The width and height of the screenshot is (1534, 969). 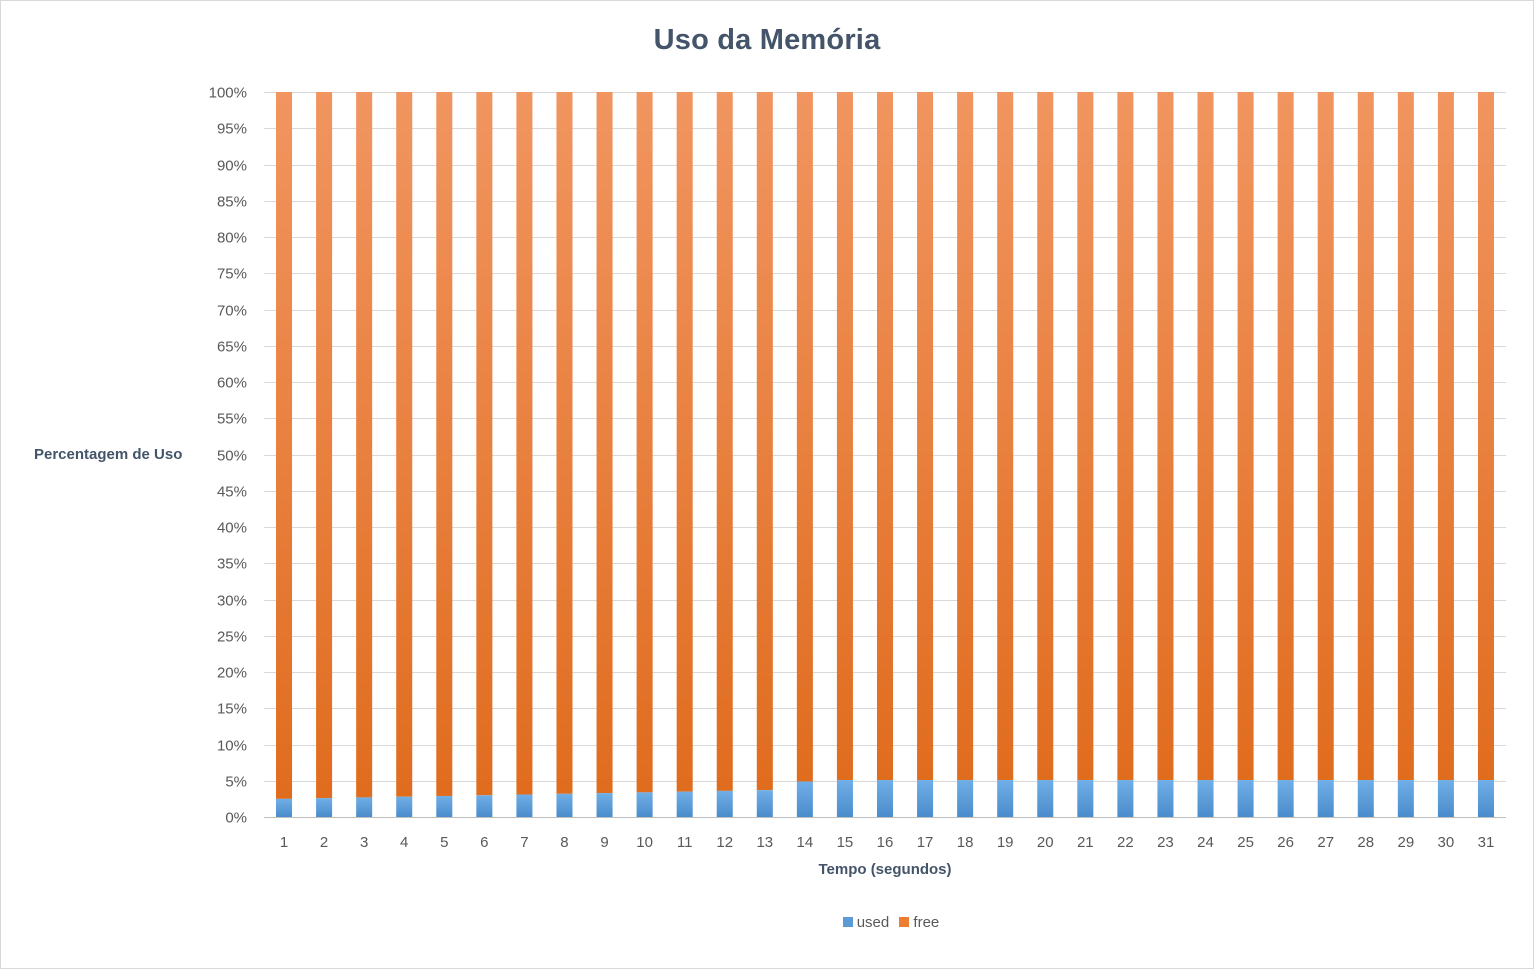 What do you see at coordinates (232, 528) in the screenshot?
I see `y-tick-label: 40%` at bounding box center [232, 528].